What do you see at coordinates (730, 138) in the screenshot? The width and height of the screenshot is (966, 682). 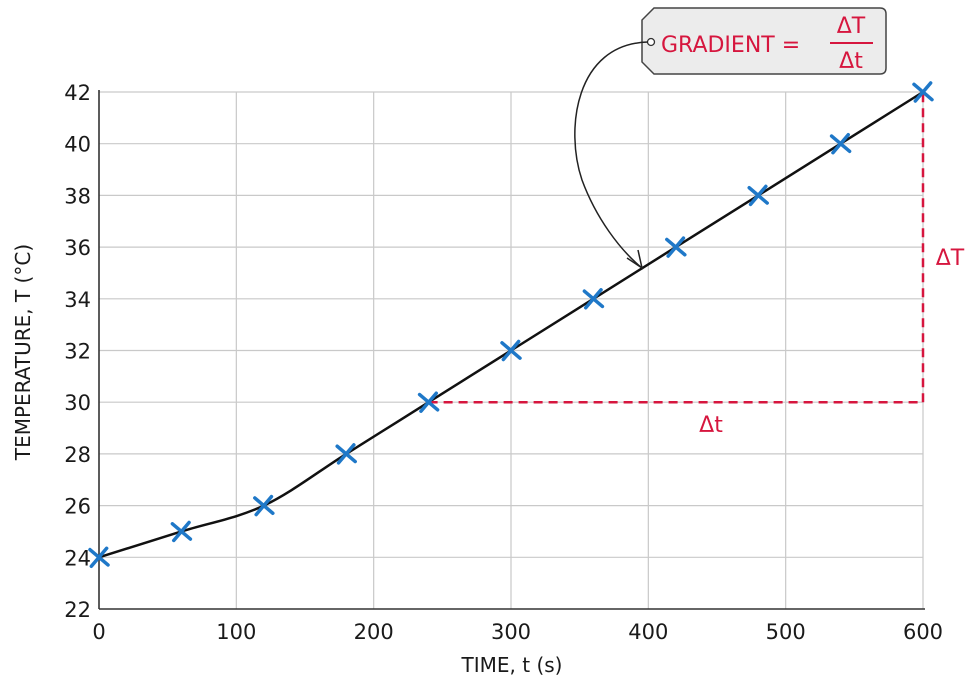 I see `gradient-annotation: GRADIENT = ΔT Δt` at bounding box center [730, 138].